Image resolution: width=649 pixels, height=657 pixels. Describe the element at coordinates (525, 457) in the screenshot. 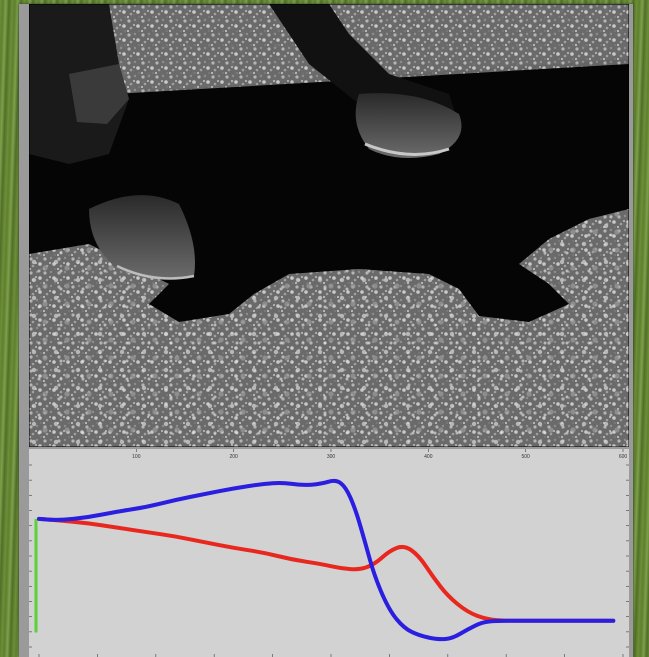

I see `x-tick-label-500: 500` at that location.